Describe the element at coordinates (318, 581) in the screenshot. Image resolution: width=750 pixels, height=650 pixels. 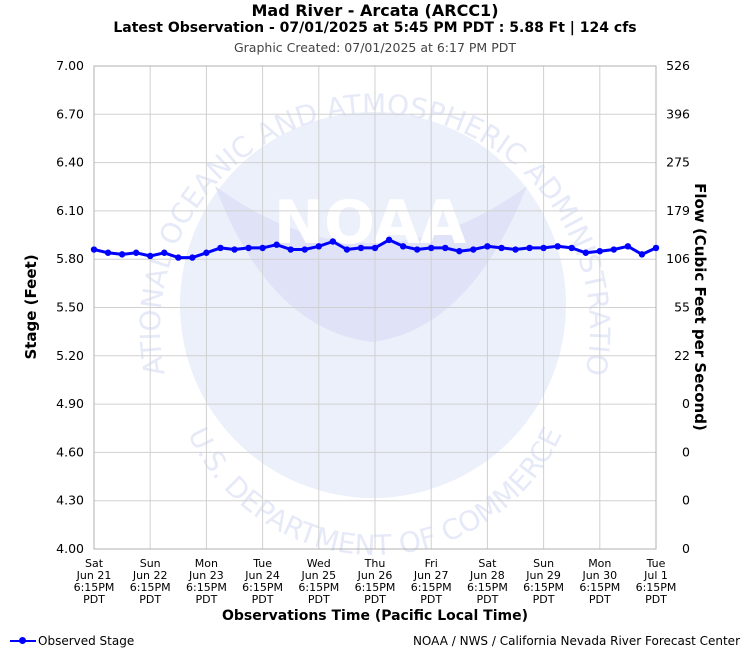
I see `x-tick-label: Wed Jun 25 6:15PM PDT` at that location.